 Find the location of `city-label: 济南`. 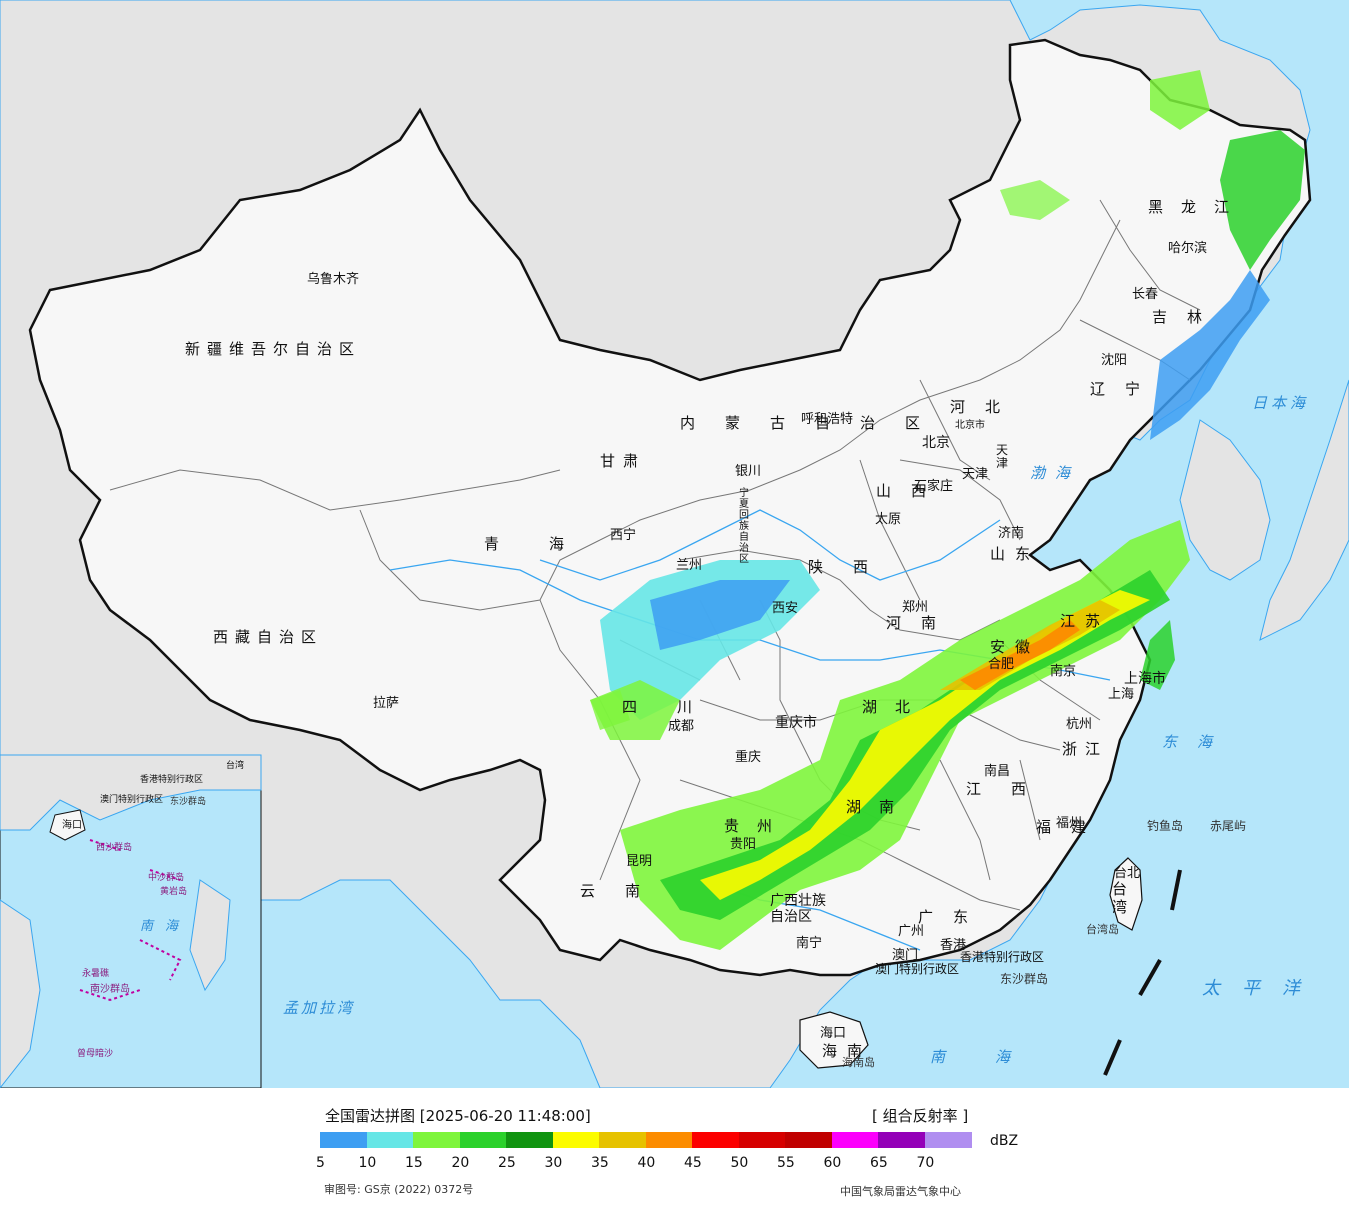

city-label: 济南 is located at coordinates (1011, 533).